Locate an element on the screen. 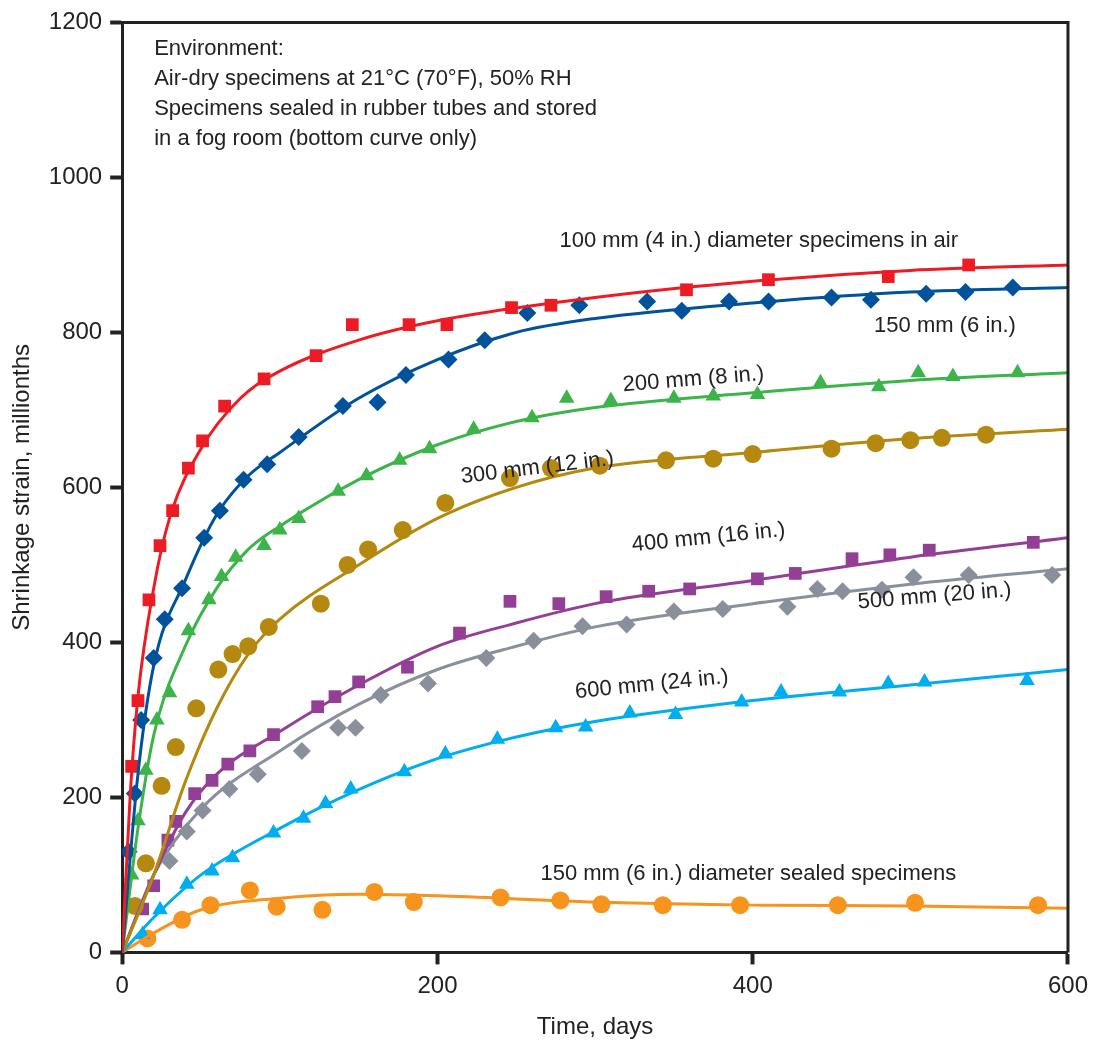  x-tick-label: 200 is located at coordinates (437, 985).